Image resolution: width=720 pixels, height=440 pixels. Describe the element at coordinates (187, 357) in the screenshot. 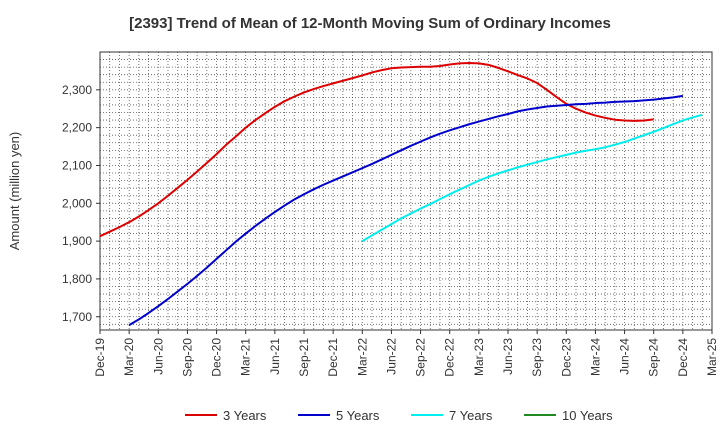

I see `x-tick-label: Sep-20` at that location.